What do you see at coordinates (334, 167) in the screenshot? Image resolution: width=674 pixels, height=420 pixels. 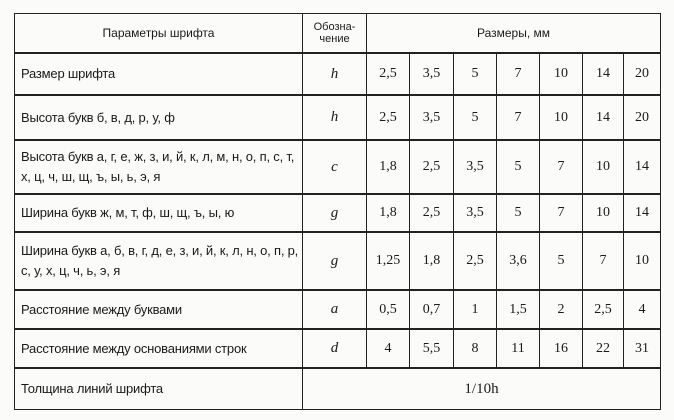 I see `symbol-cell: c` at bounding box center [334, 167].